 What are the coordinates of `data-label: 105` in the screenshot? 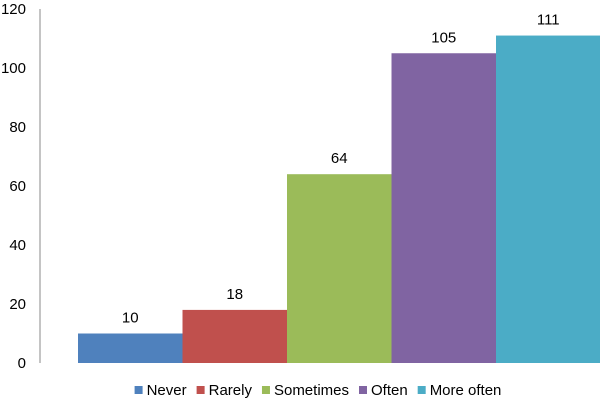 It's located at (443, 37).